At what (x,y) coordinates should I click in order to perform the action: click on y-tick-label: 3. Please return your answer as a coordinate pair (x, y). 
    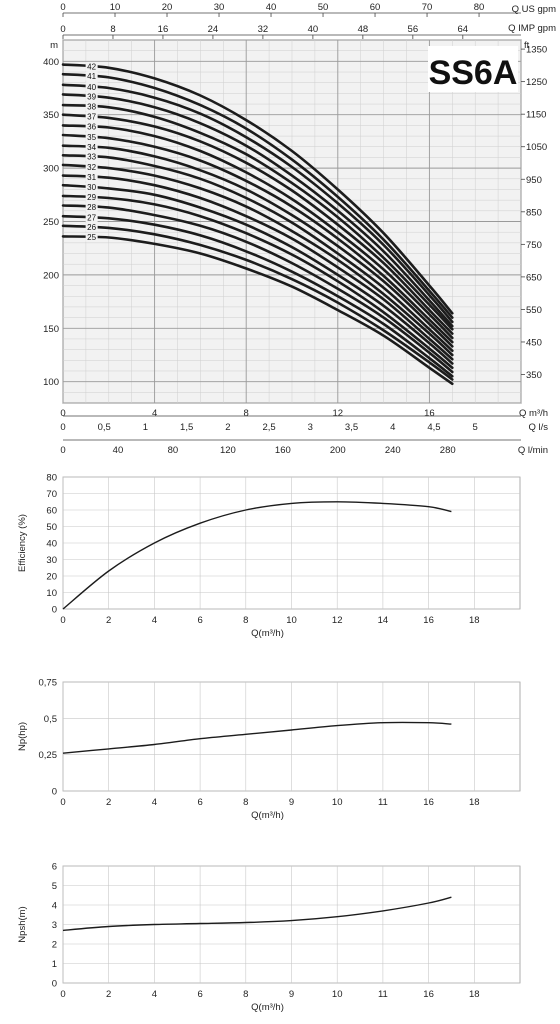
    Looking at the image, I should click on (54, 925).